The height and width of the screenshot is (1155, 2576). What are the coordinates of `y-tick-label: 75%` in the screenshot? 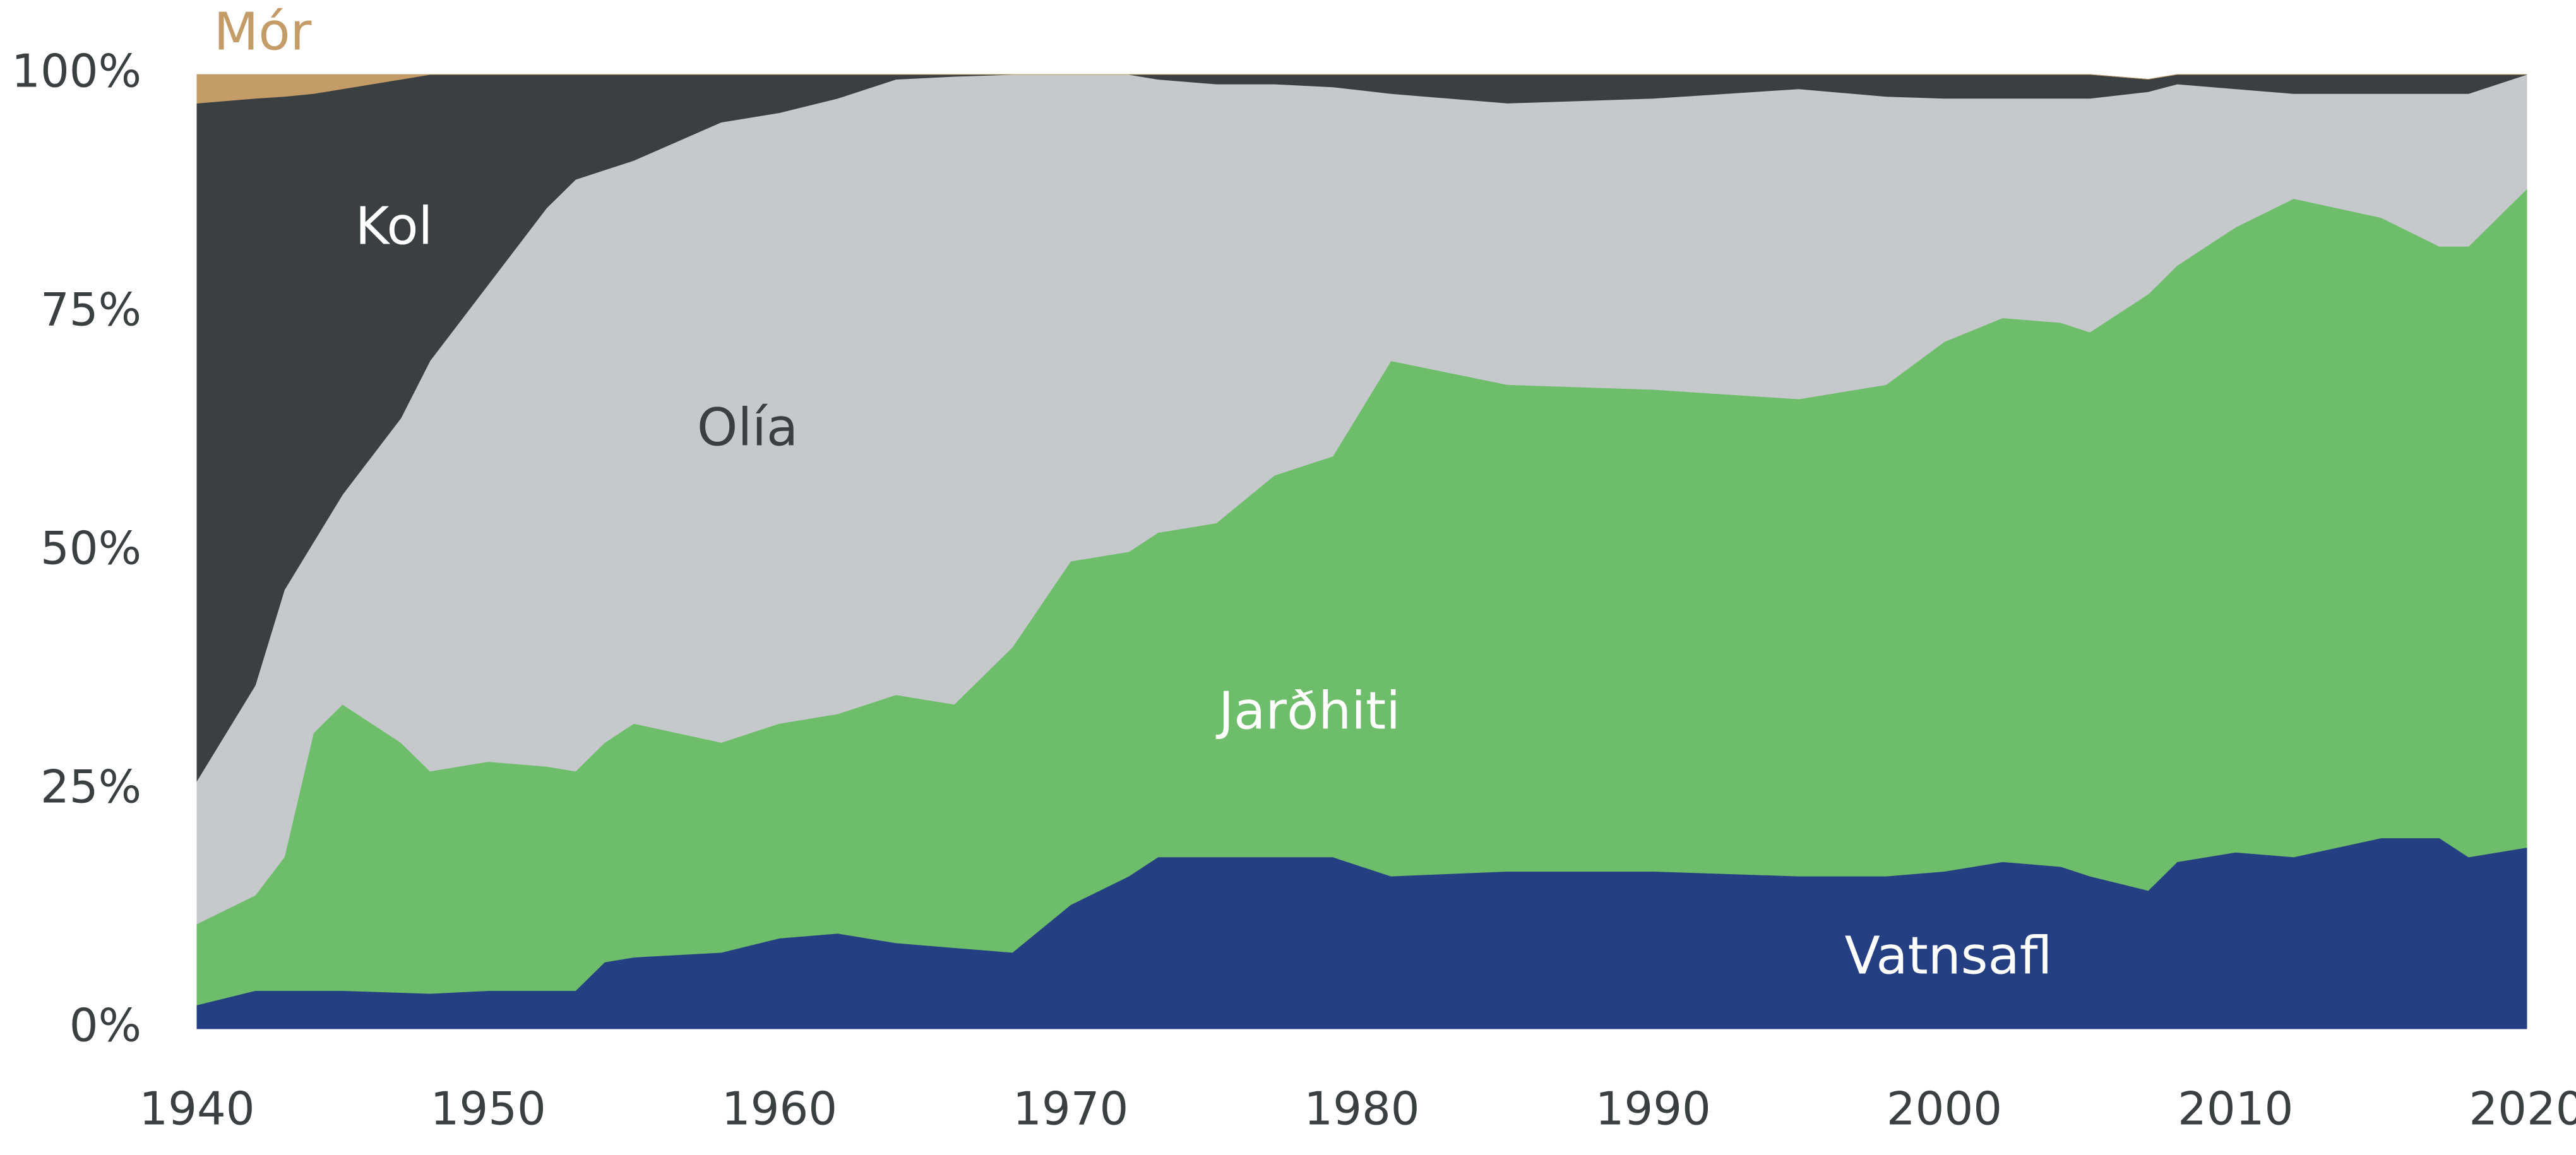 It's located at (90, 310).